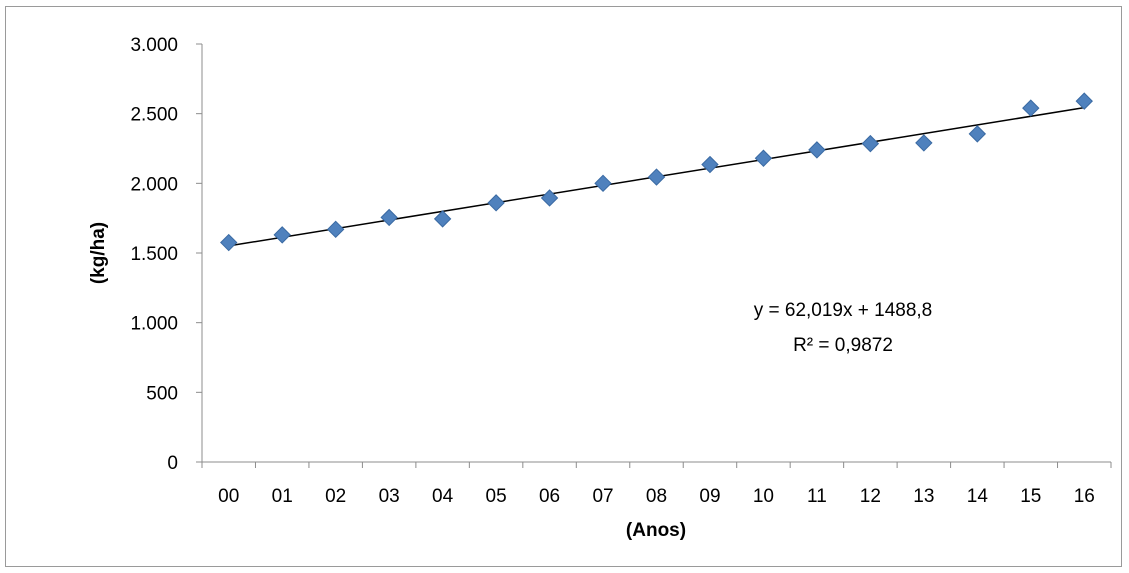 The height and width of the screenshot is (573, 1129). What do you see at coordinates (978, 496) in the screenshot?
I see `x-tick-label: 14` at bounding box center [978, 496].